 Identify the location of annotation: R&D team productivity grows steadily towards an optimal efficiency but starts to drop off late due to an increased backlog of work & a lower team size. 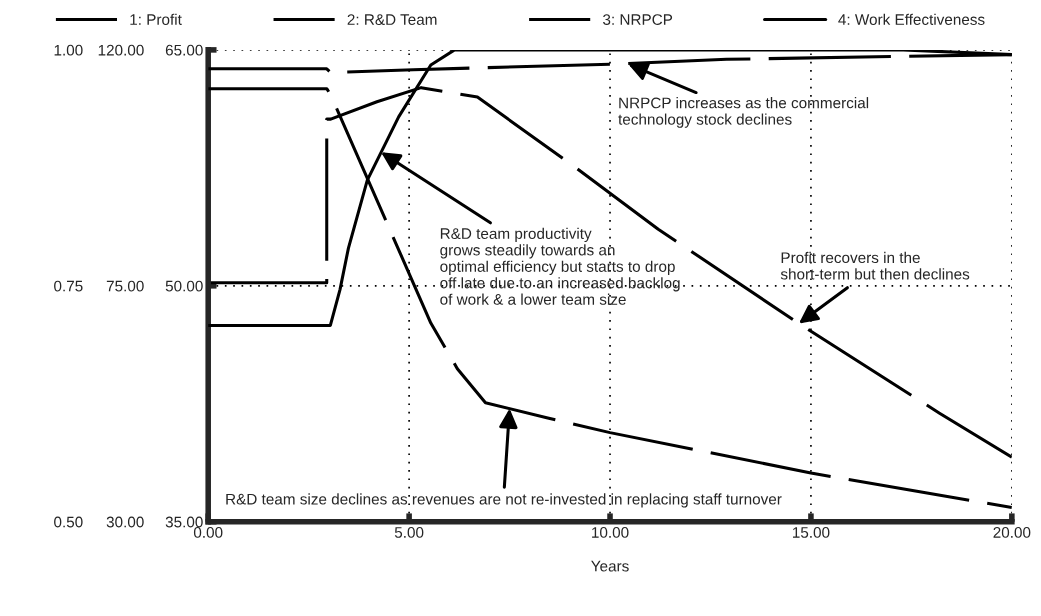
(560, 266).